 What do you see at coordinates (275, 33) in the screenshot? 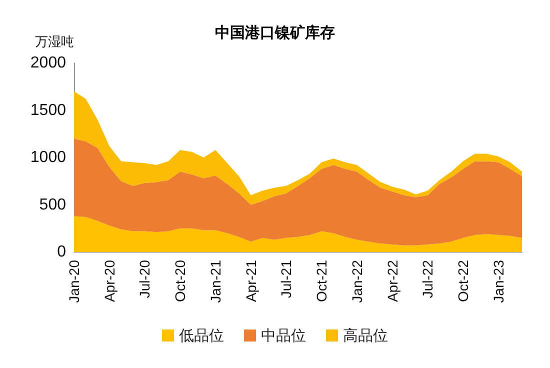
I see `chart-title: 中国港口镍矿库存` at bounding box center [275, 33].